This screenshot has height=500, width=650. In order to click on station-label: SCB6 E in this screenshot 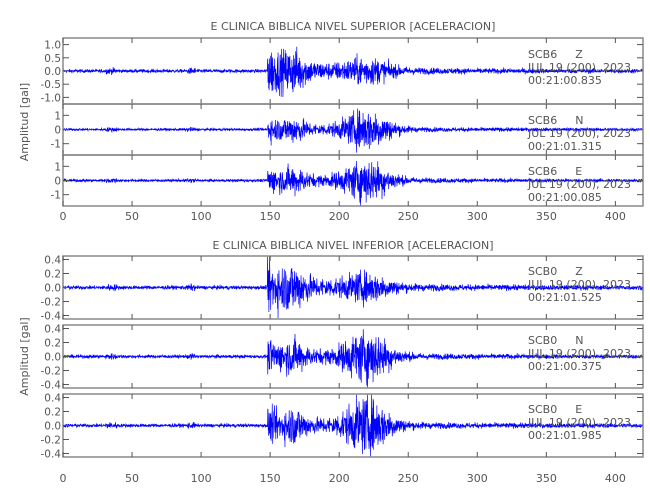, I will do `click(555, 171)`.